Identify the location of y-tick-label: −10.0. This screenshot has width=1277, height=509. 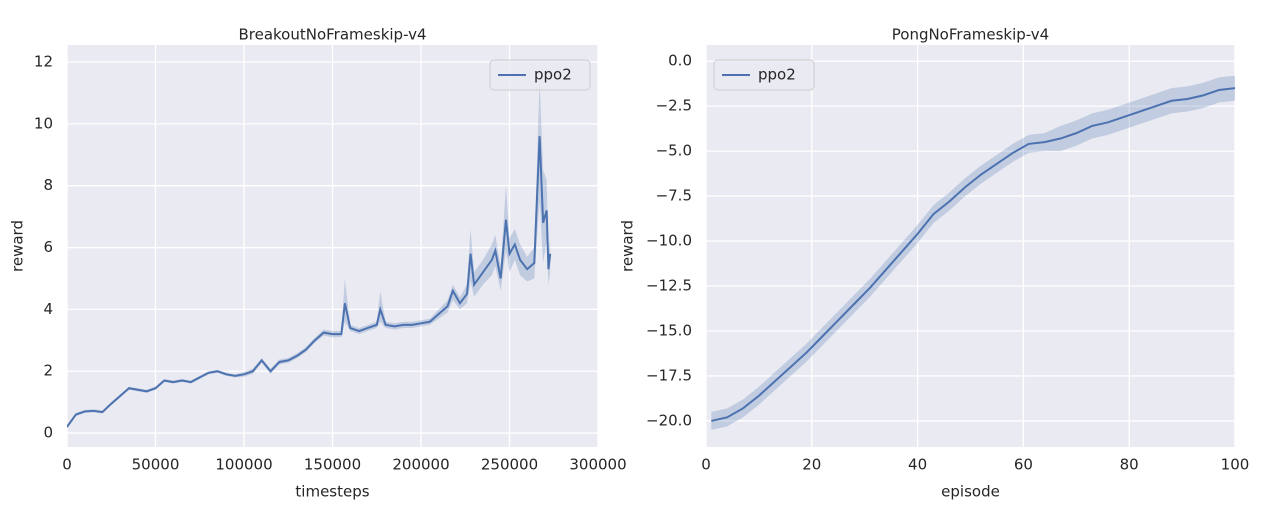
(669, 241).